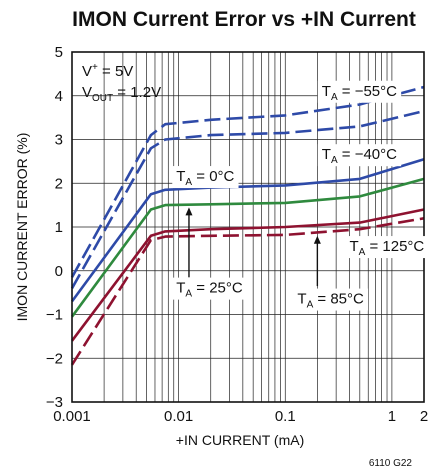  I want to click on x-tick-label: 2, so click(424, 416).